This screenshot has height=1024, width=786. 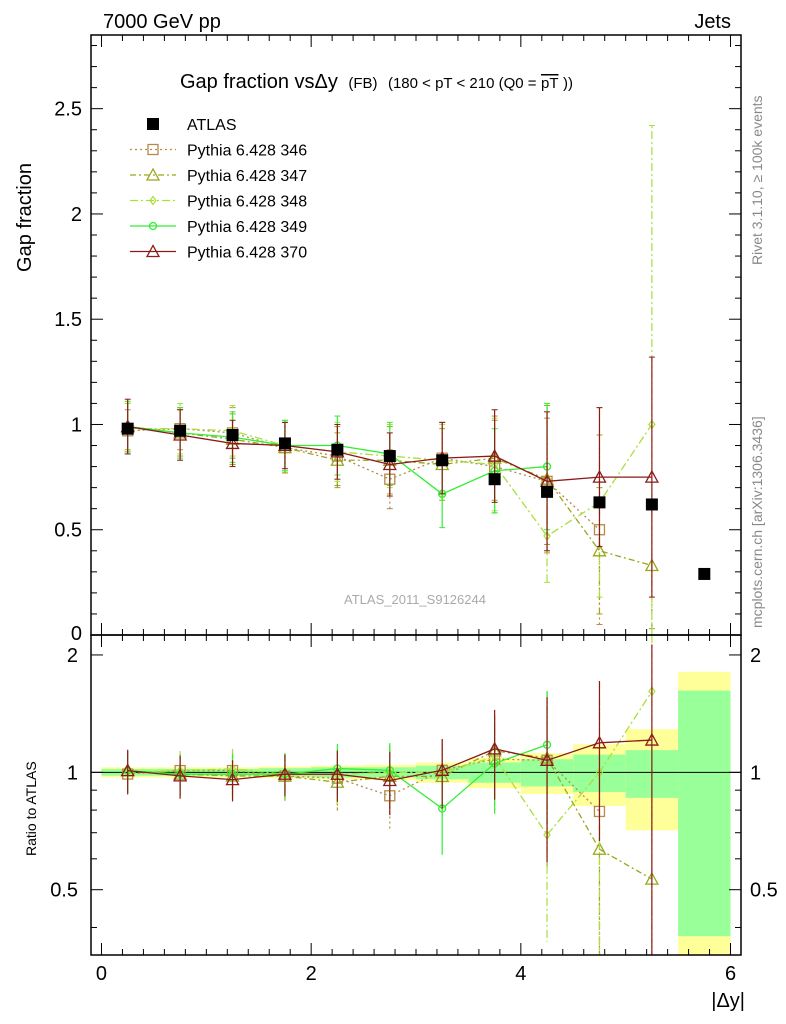 I want to click on ratio-y-tick-label-right: 1, so click(x=755, y=773).